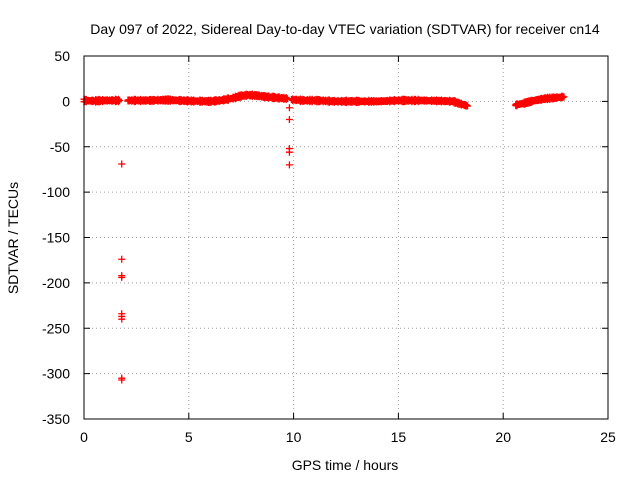 The image size is (640, 480). Describe the element at coordinates (56, 374) in the screenshot. I see `y-tick-label: -300` at that location.